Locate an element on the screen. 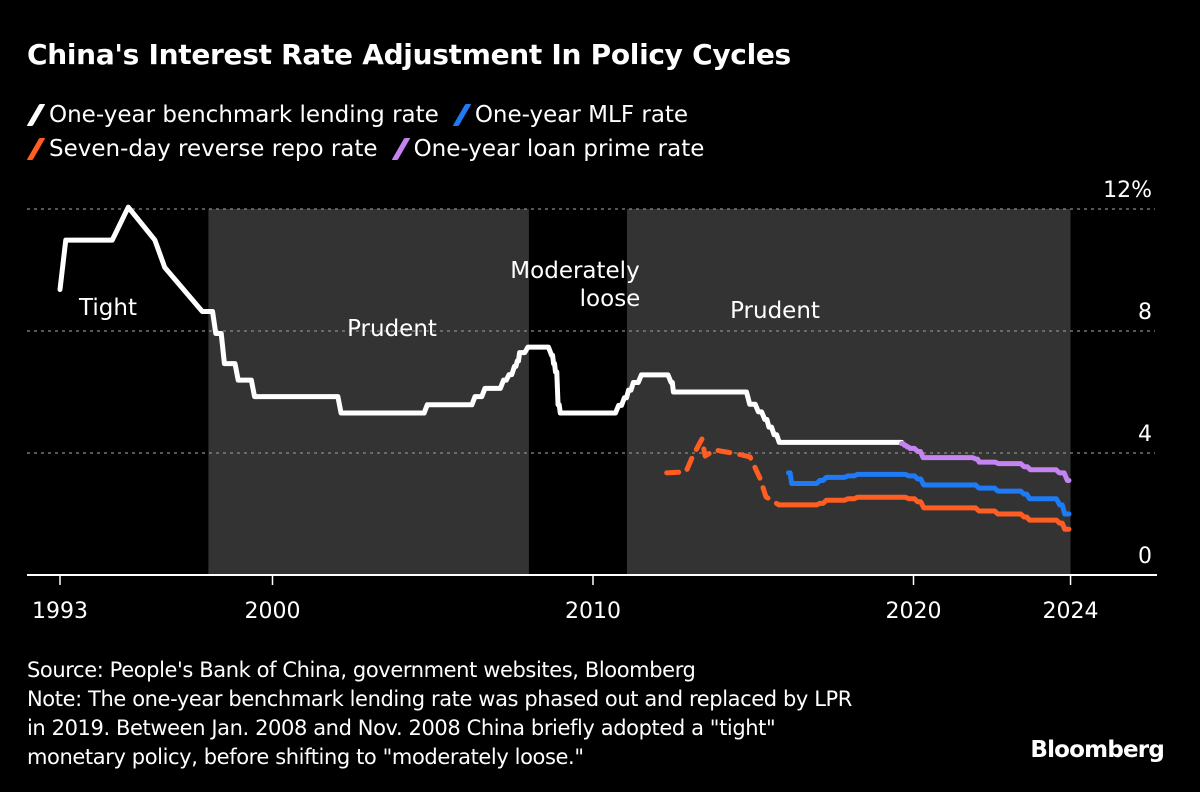 The width and height of the screenshot is (1200, 792). x-tick-label: 1993 is located at coordinates (60, 611).